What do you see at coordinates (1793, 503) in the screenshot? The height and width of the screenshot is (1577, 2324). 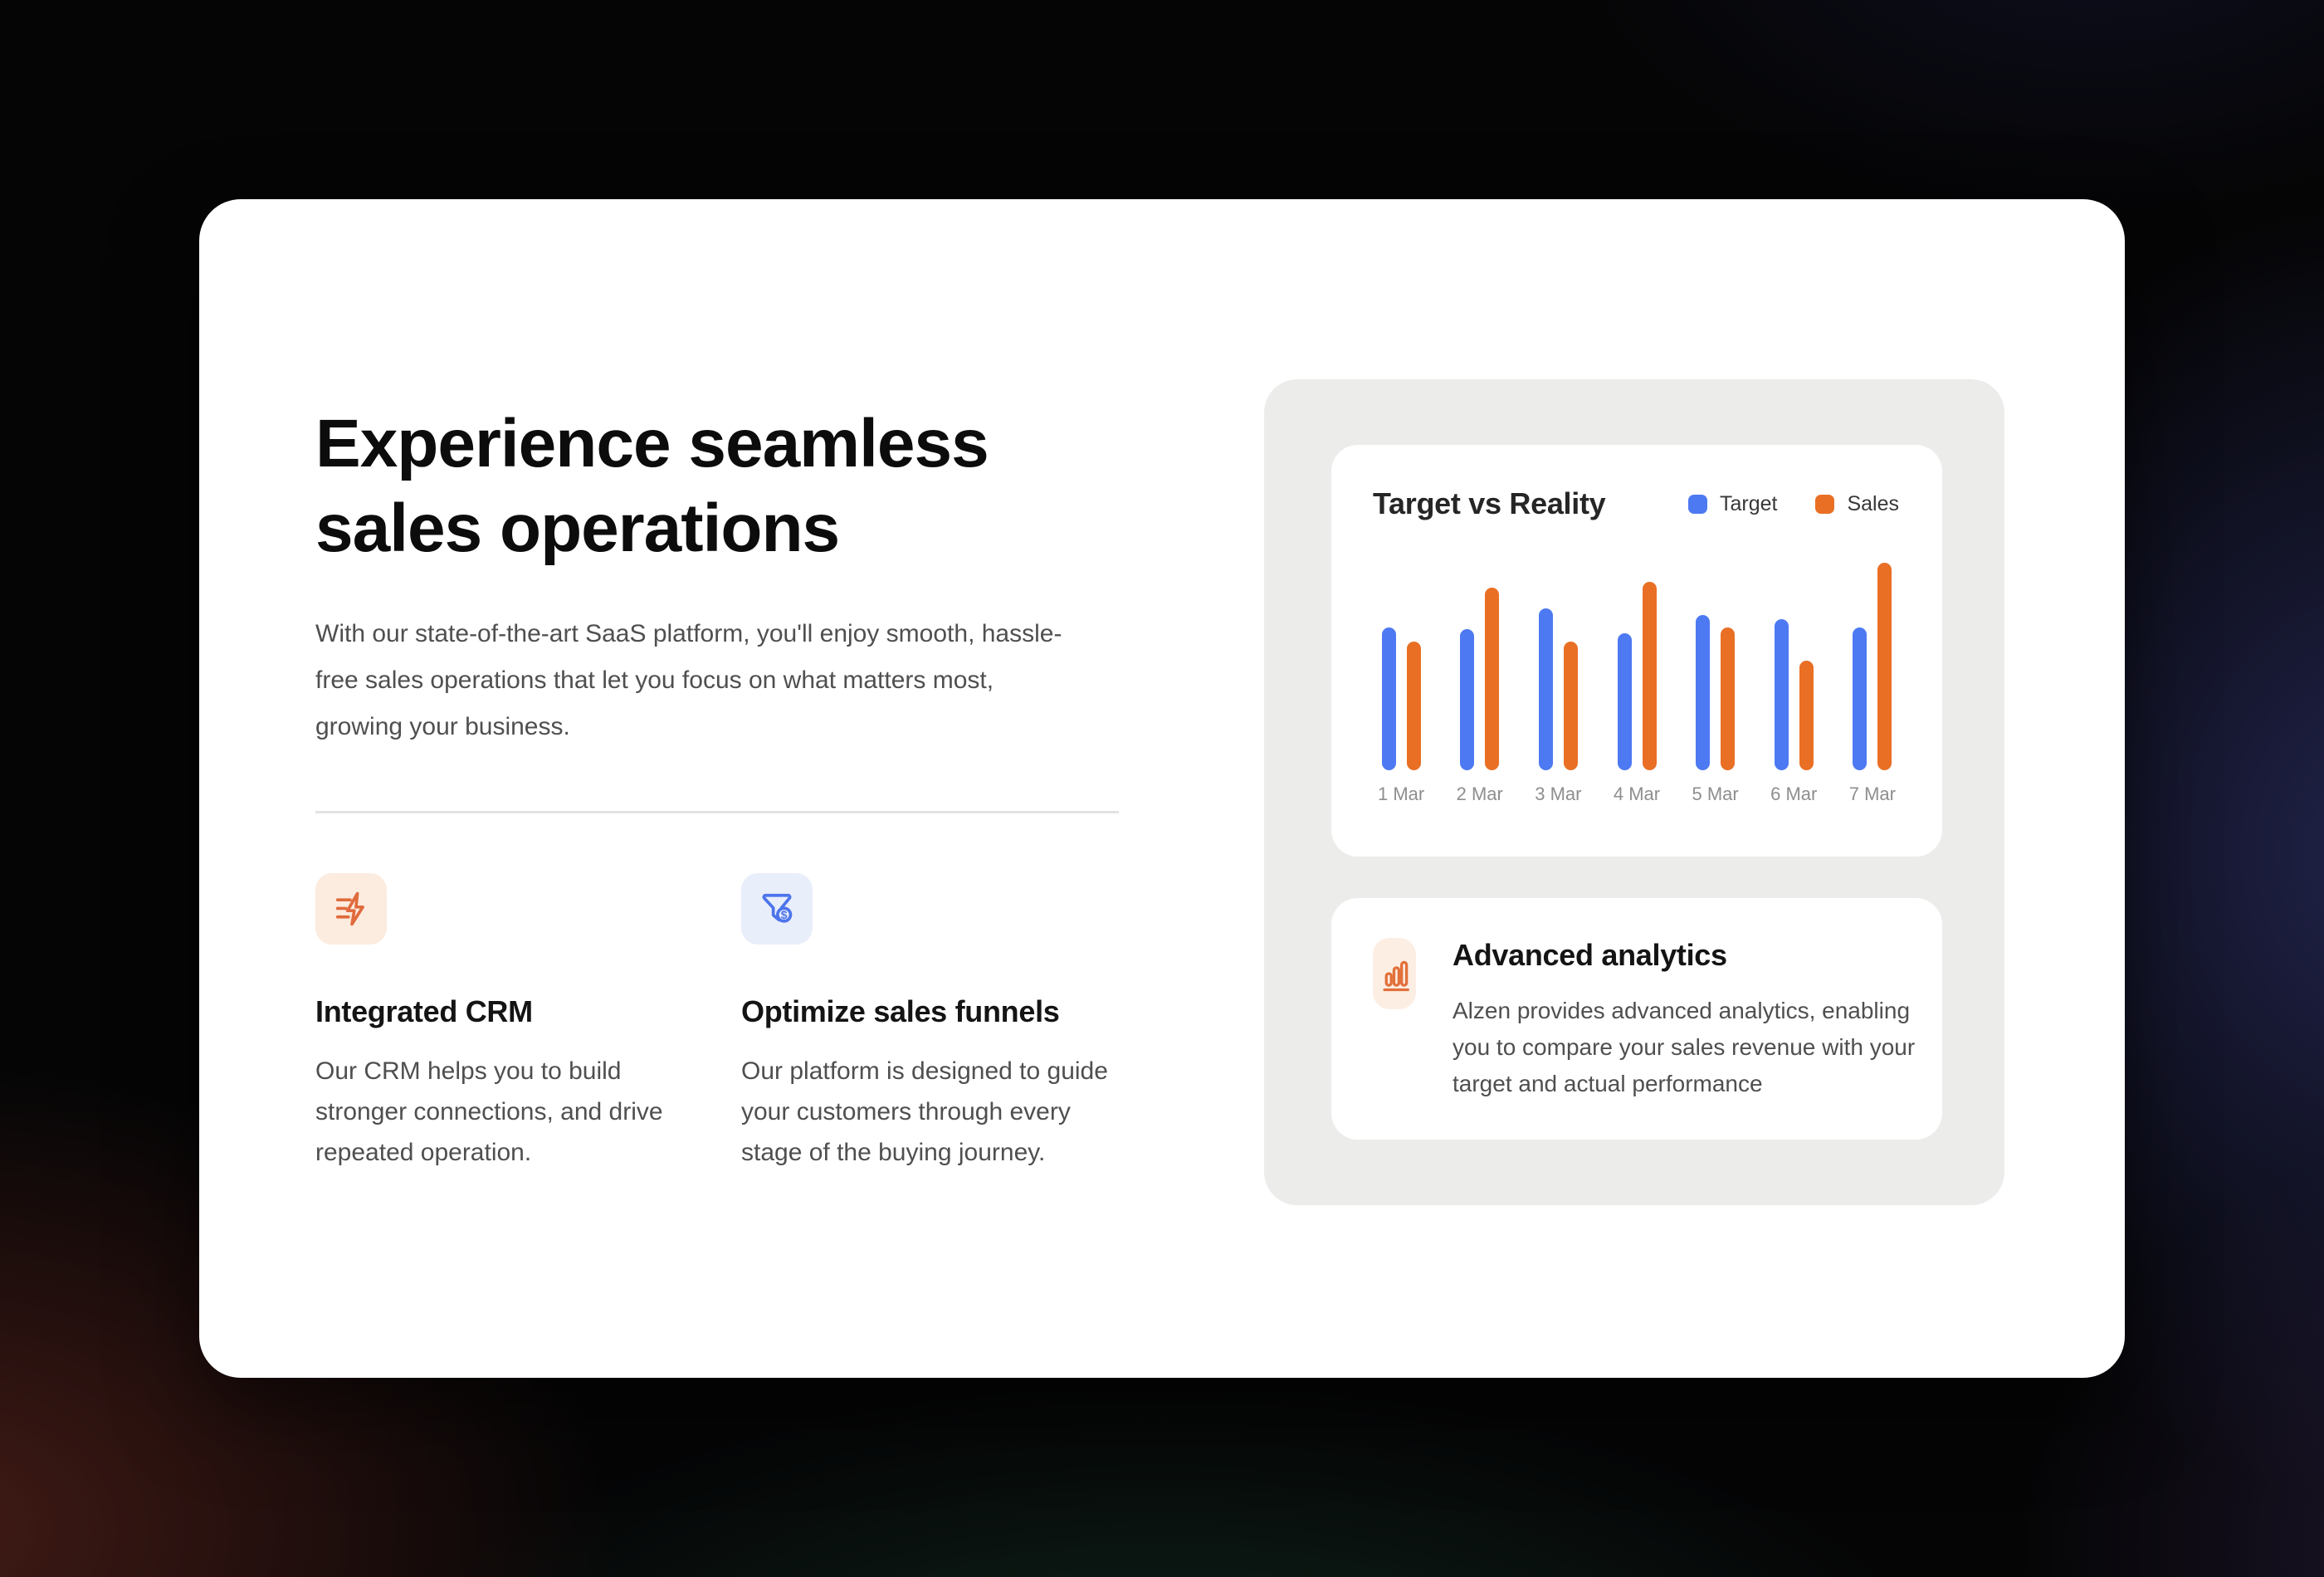 I see `chart-legend: Target Sales` at bounding box center [1793, 503].